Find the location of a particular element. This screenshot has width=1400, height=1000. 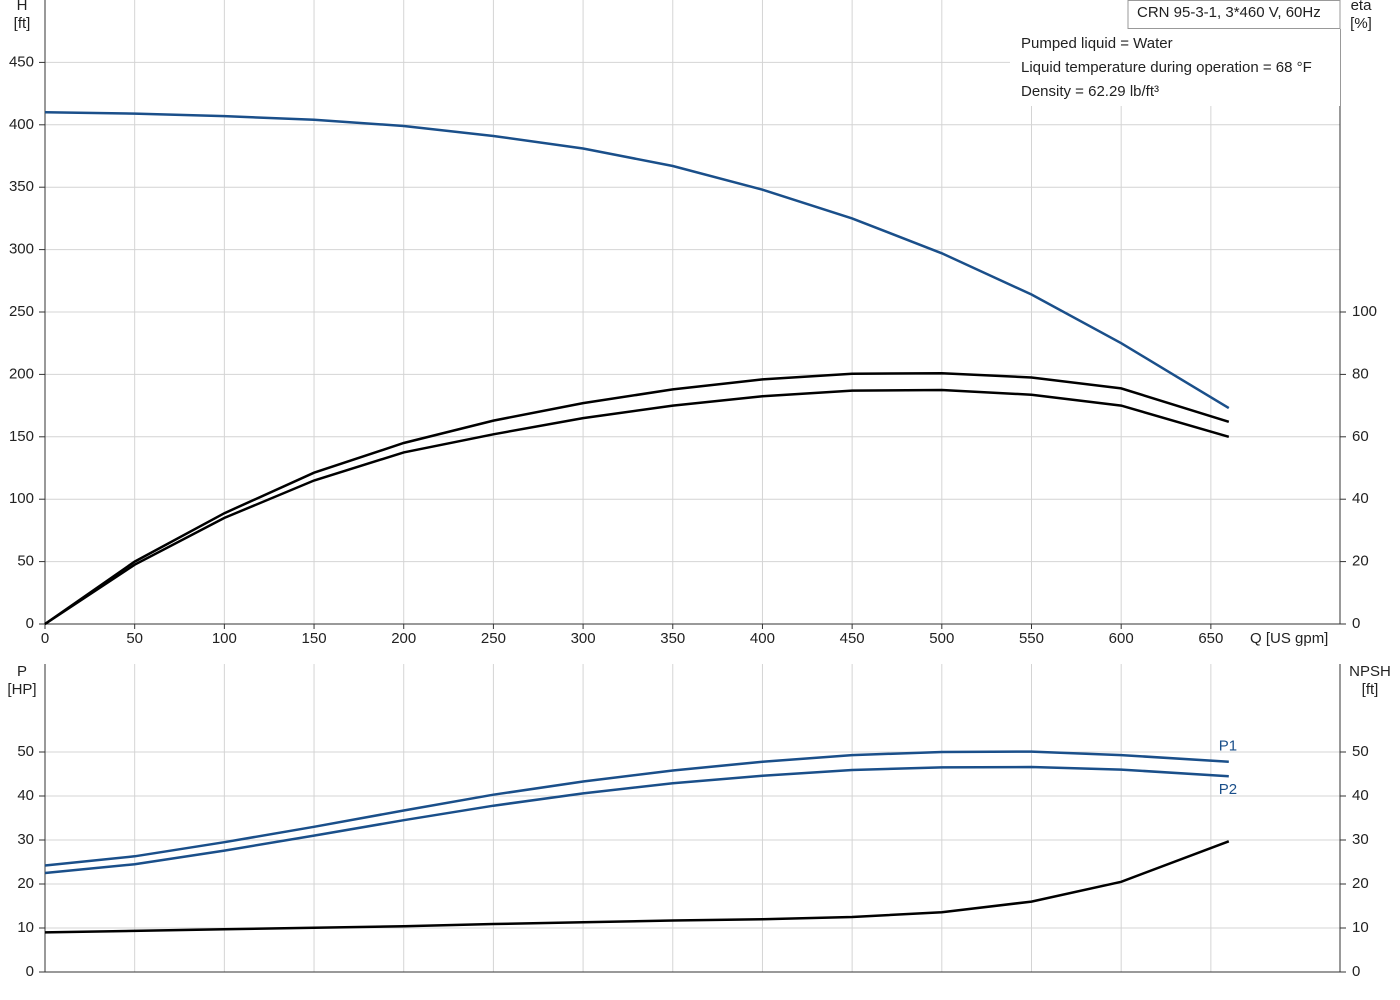

x-tick-label: 250 is located at coordinates (493, 638).